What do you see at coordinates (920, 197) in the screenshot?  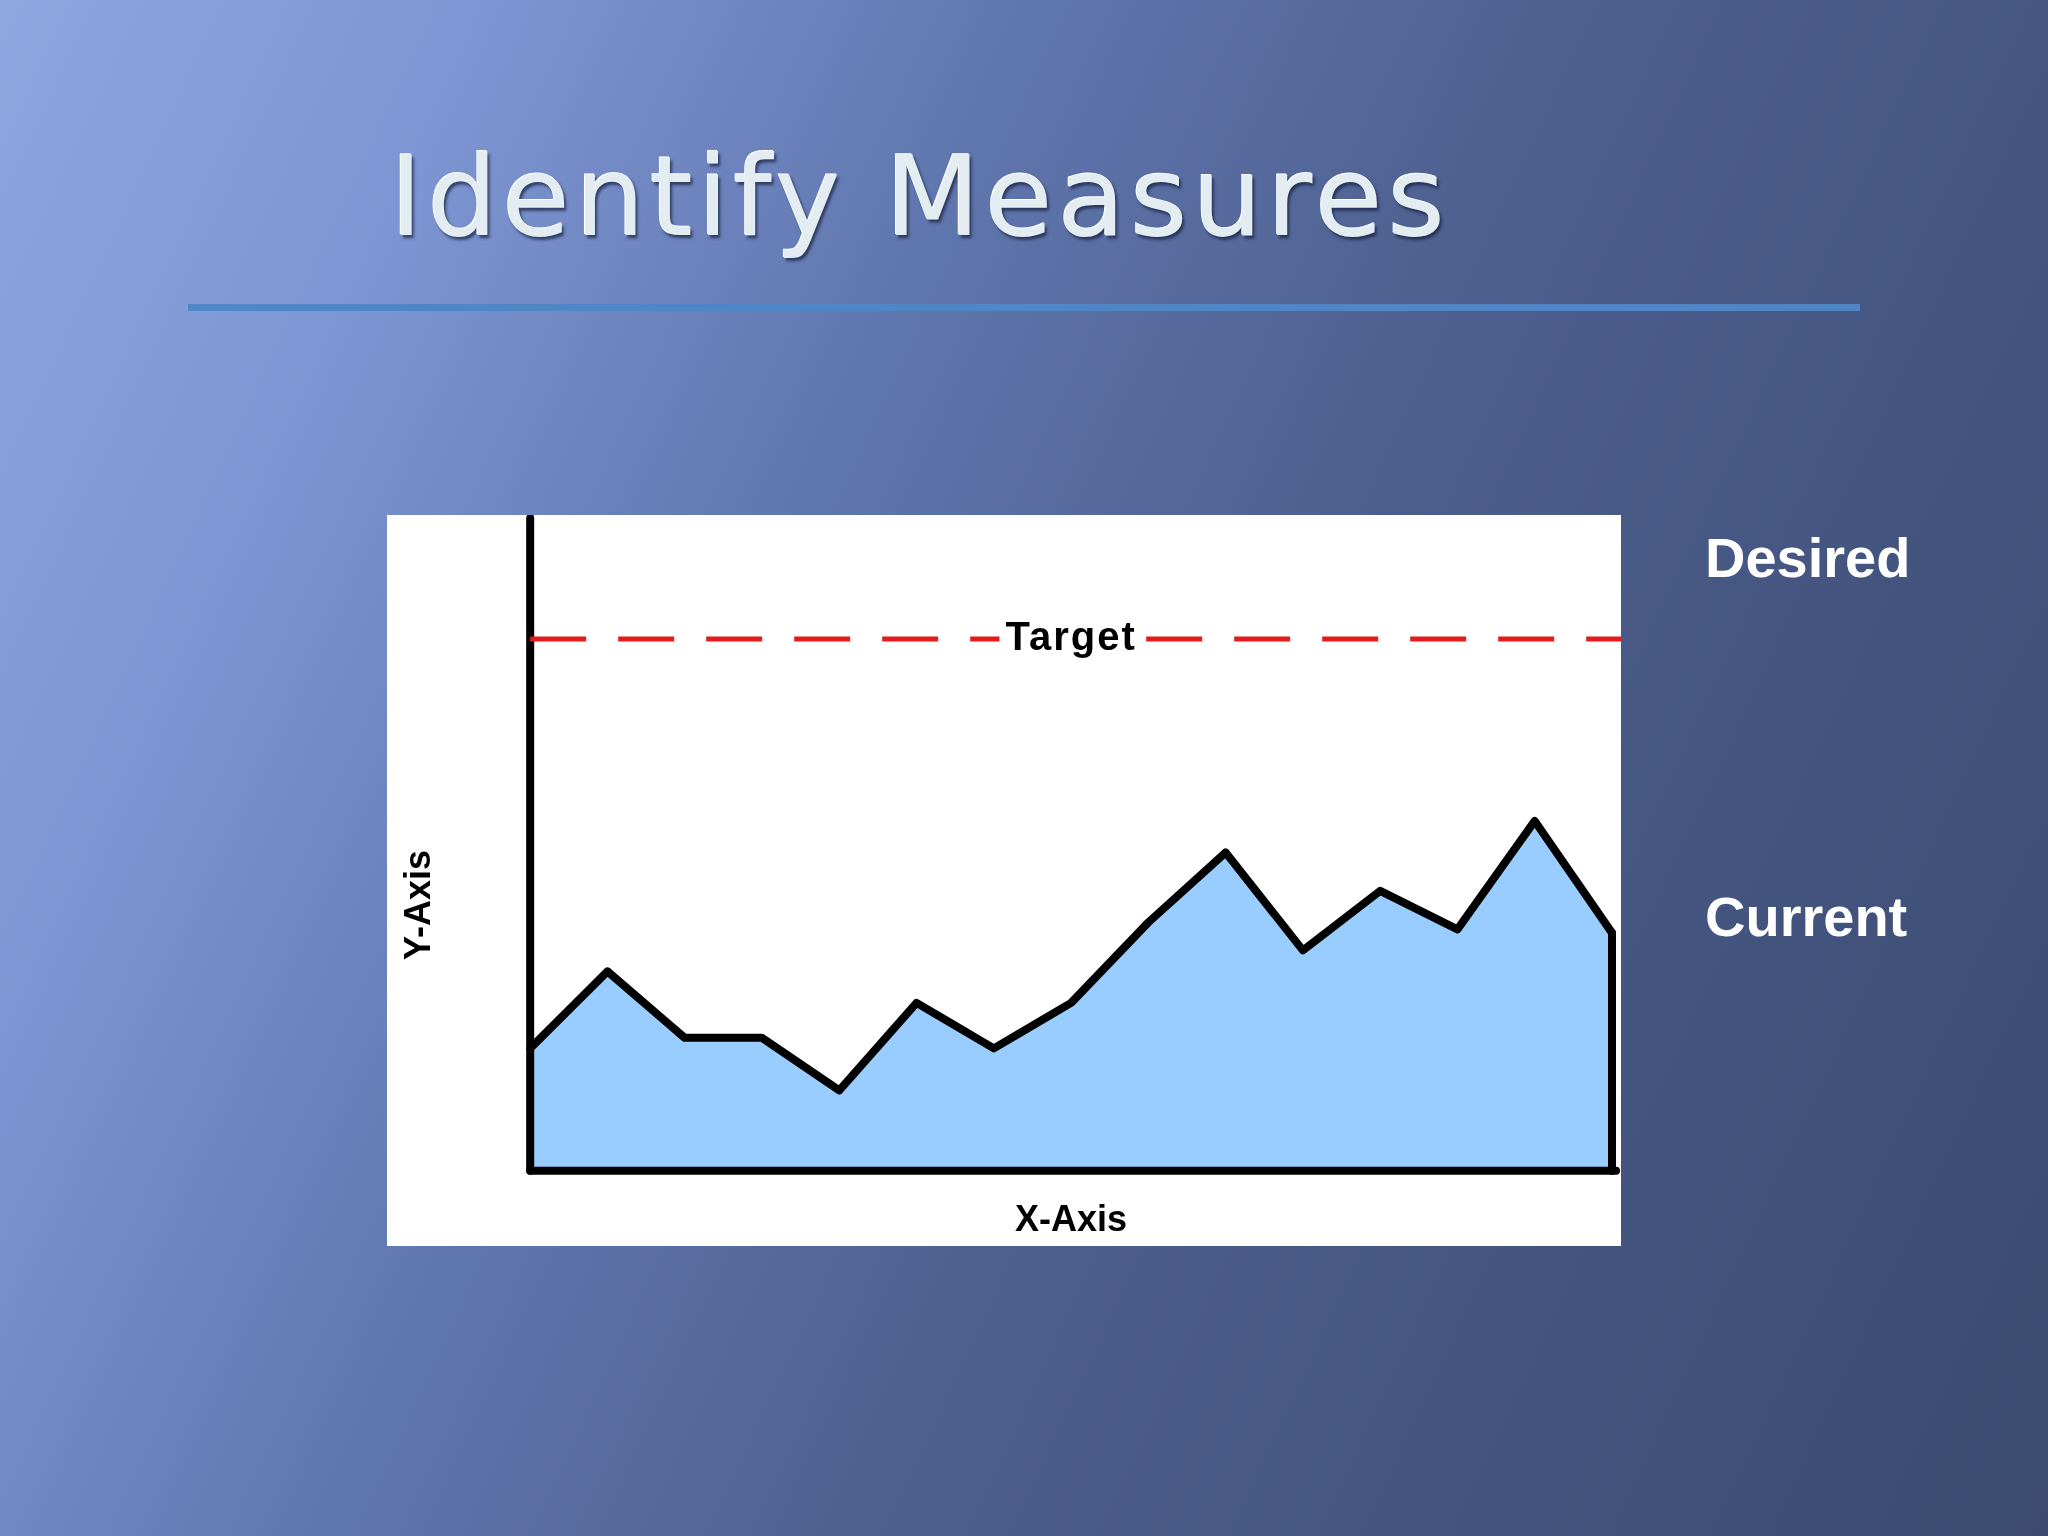 I see `chart-title: Identify Measures` at bounding box center [920, 197].